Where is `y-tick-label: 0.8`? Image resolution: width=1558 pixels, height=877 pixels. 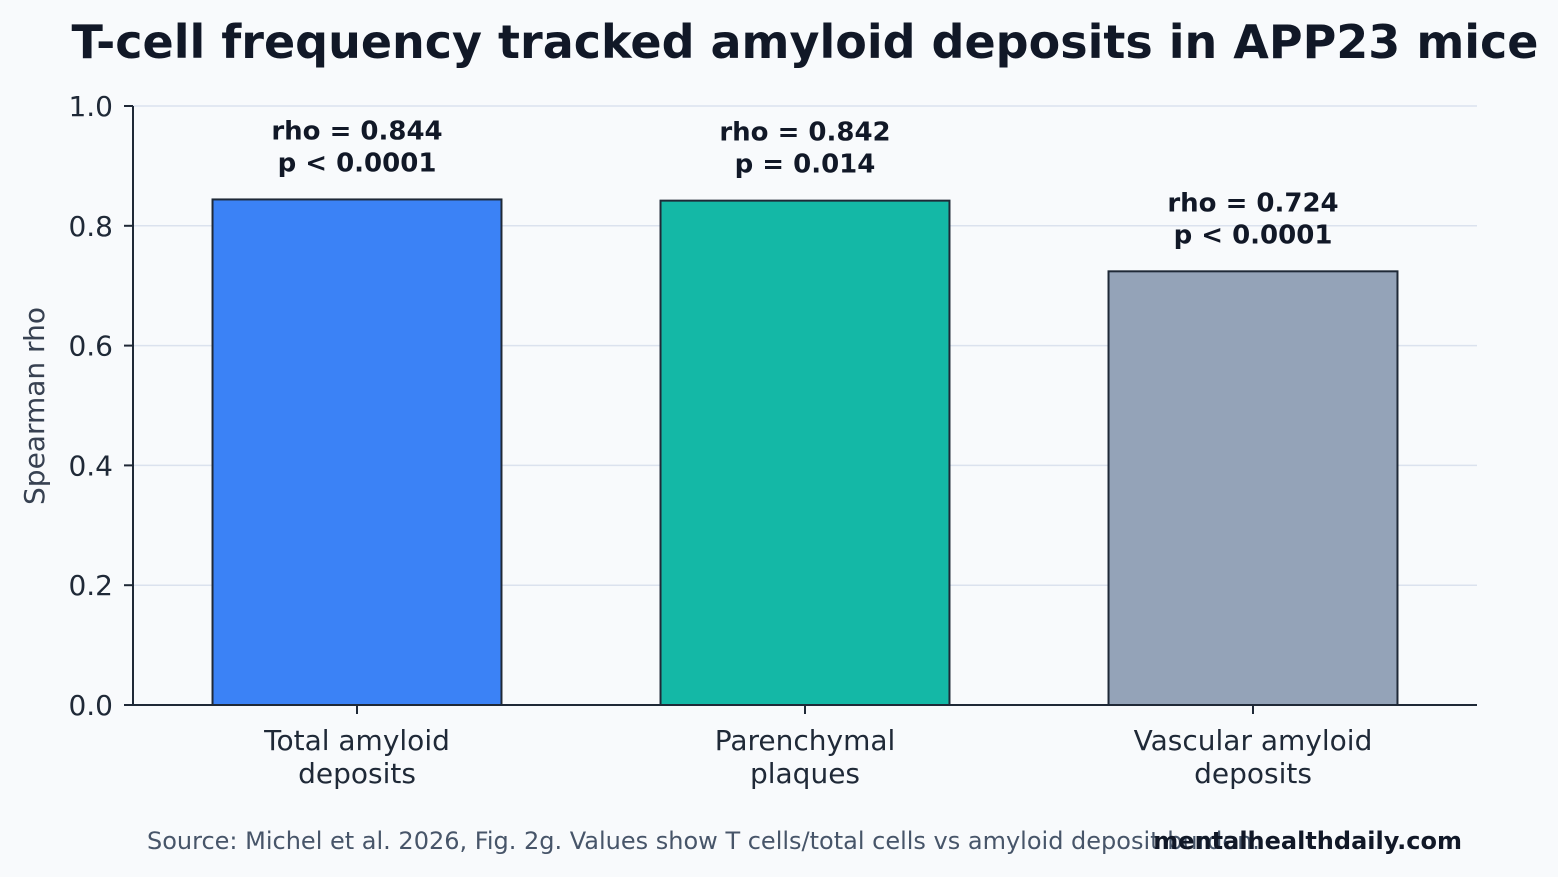 y-tick-label: 0.8 is located at coordinates (90, 226).